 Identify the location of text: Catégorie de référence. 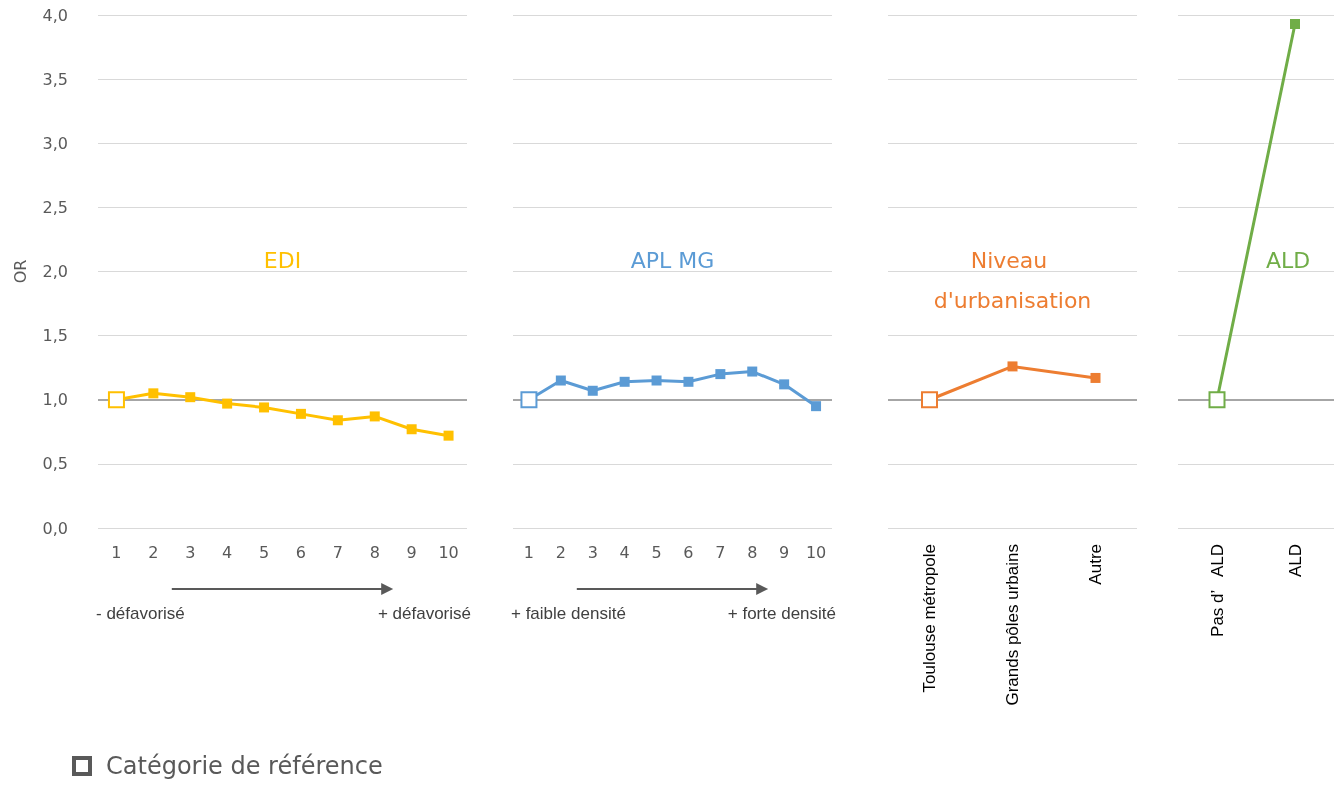
(244, 766).